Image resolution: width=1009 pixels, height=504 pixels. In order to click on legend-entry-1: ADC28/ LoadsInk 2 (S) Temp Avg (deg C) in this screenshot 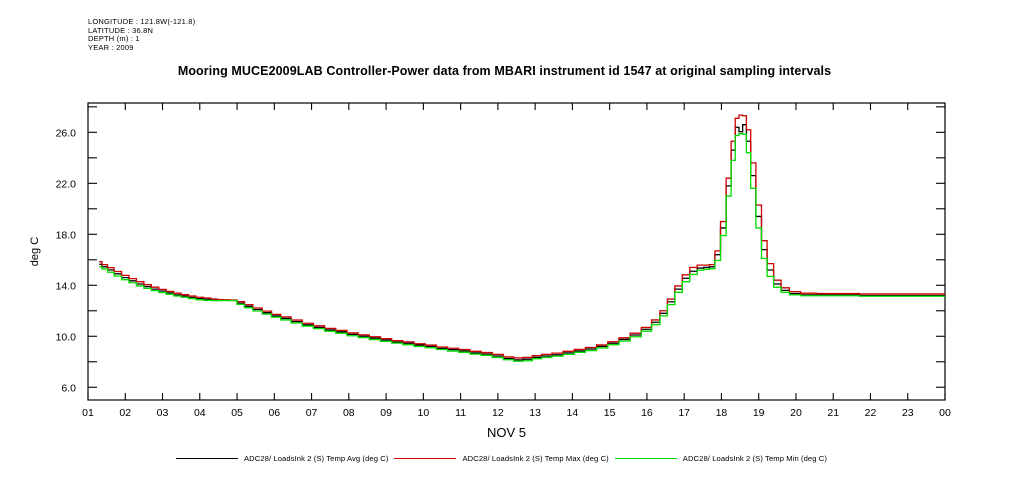, I will do `click(285, 458)`.